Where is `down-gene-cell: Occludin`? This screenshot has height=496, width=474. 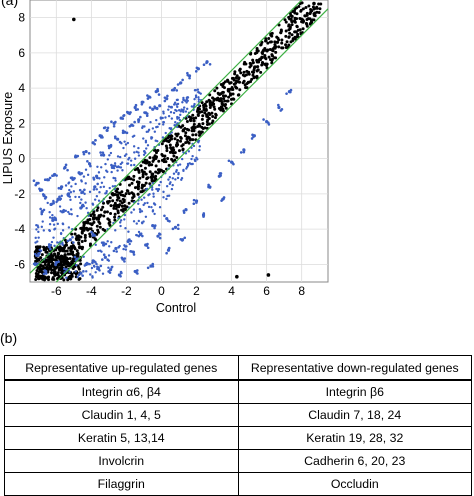
down-gene-cell: Occludin is located at coordinates (354, 484).